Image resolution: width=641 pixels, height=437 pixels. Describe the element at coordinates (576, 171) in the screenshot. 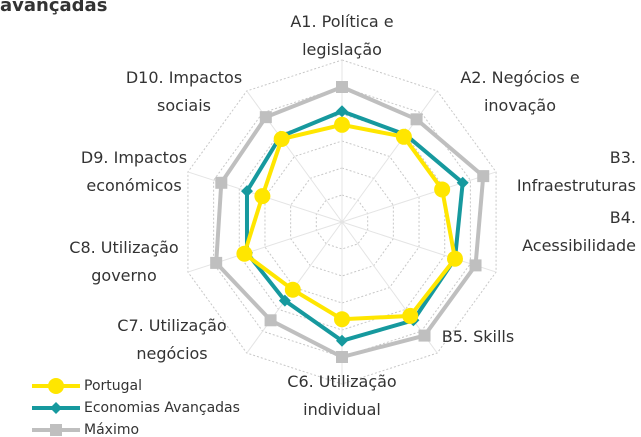

I see `category-label: B3. Infraestruturas` at that location.